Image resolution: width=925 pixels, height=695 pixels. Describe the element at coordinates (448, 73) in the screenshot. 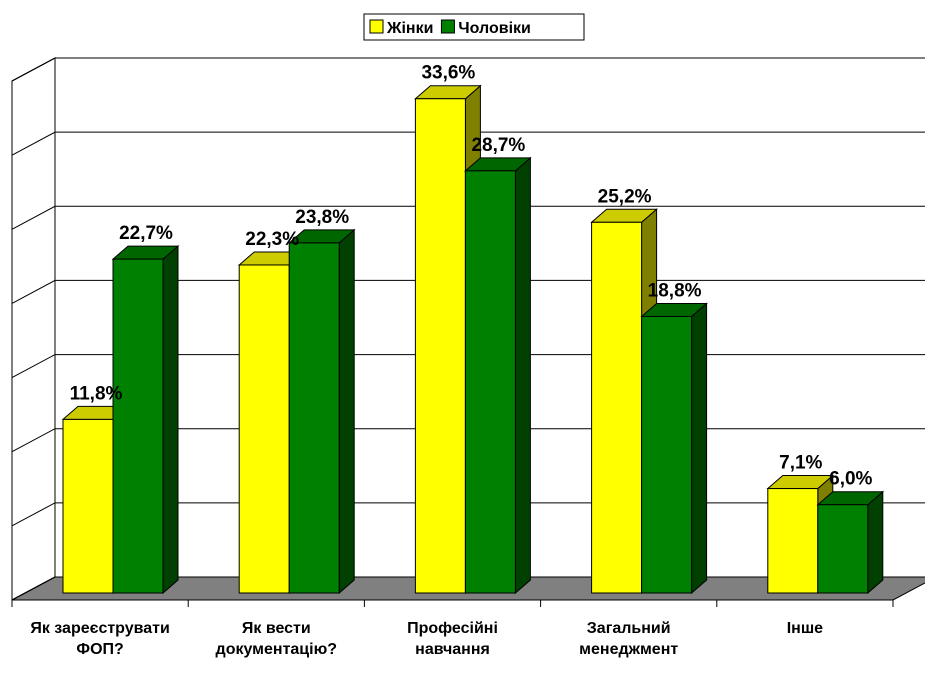

I see `value-label: 33,6%` at that location.